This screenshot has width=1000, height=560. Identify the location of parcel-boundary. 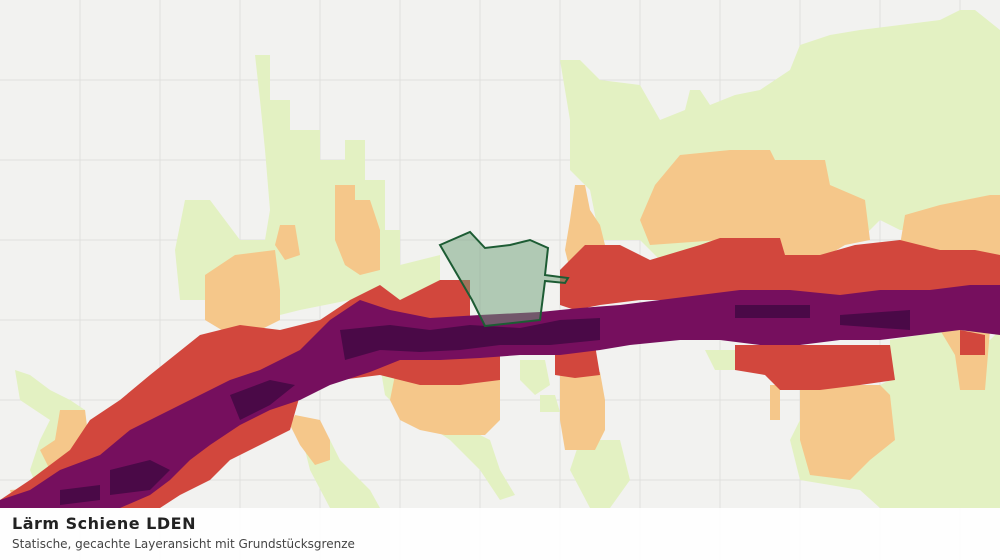
(504, 279).